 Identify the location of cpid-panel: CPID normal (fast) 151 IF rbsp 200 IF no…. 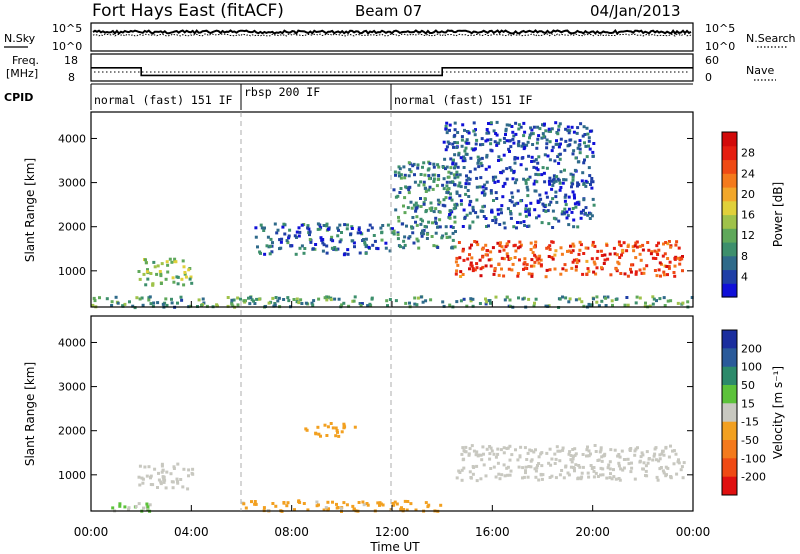
(348, 96).